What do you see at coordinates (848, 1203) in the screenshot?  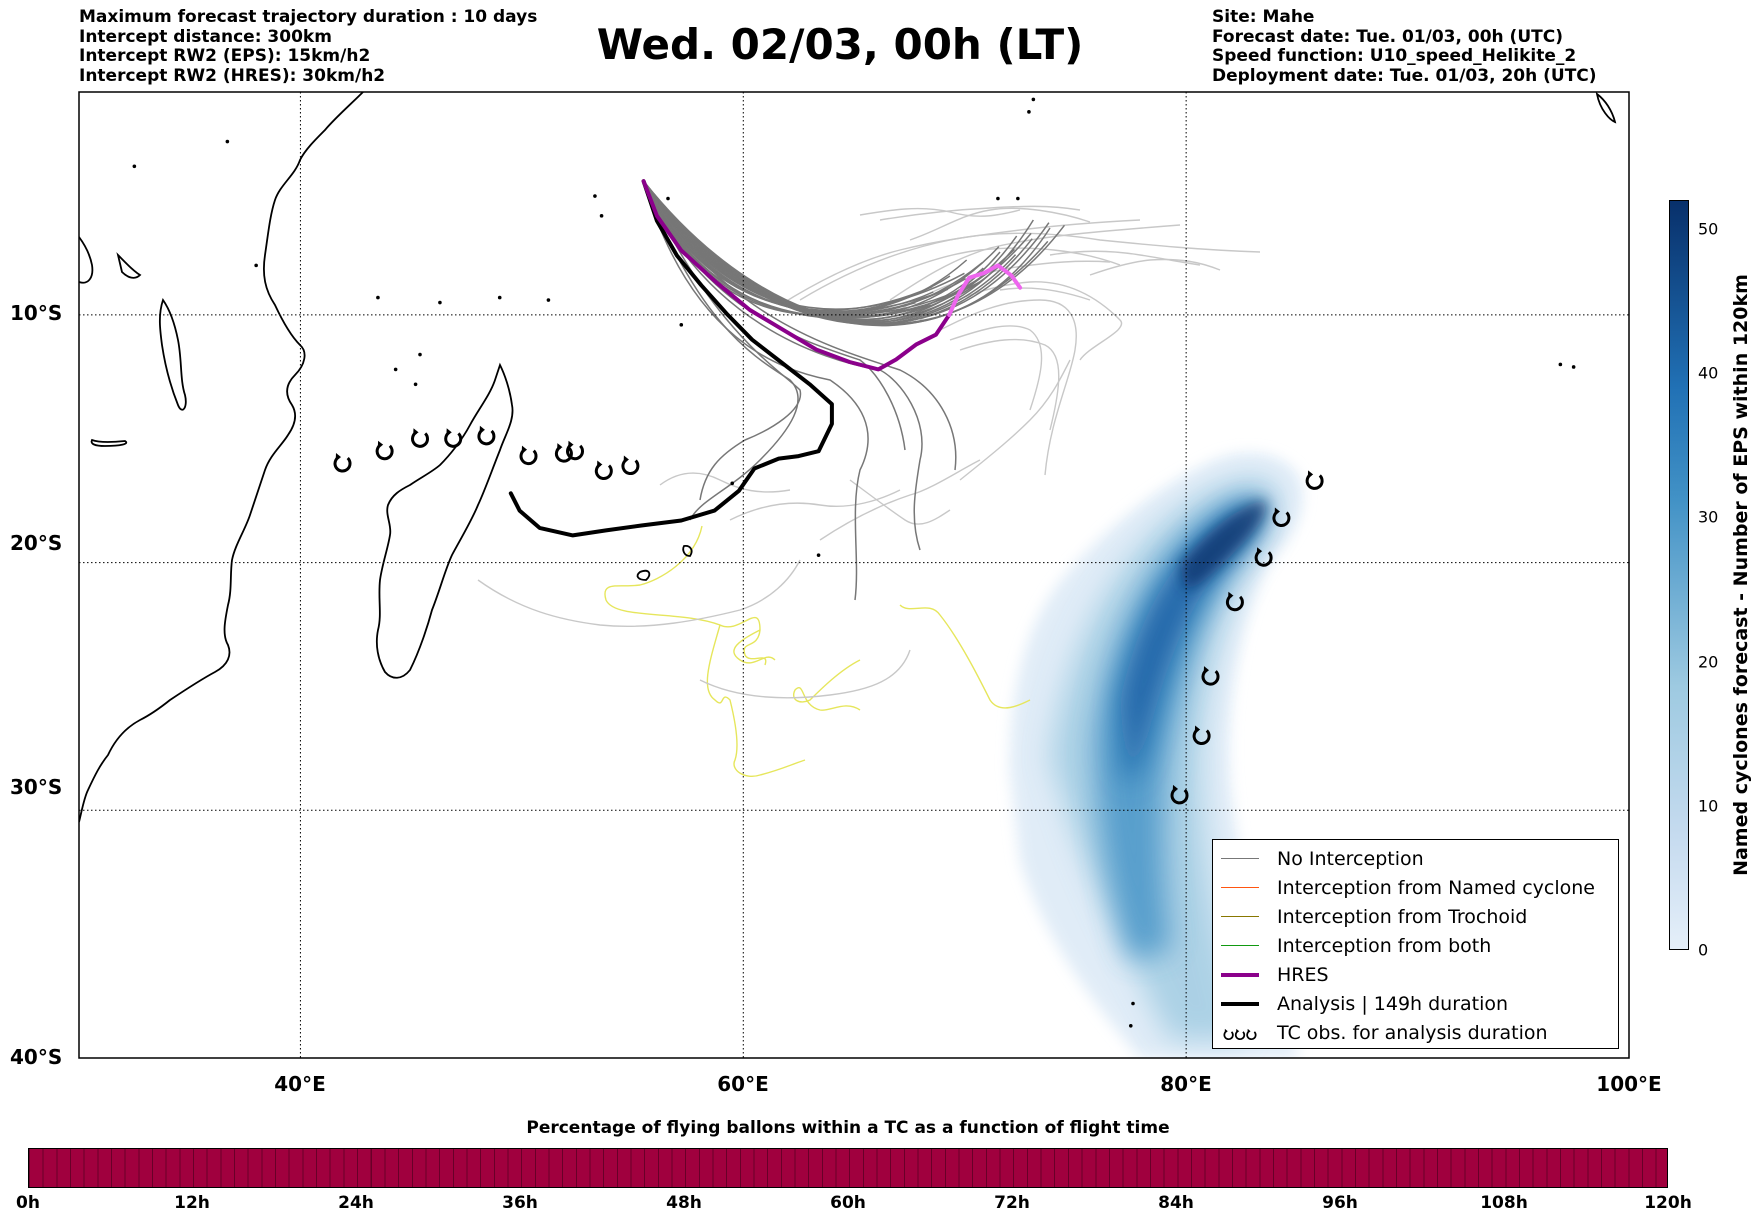 I see `flight-time-tick: 60h` at bounding box center [848, 1203].